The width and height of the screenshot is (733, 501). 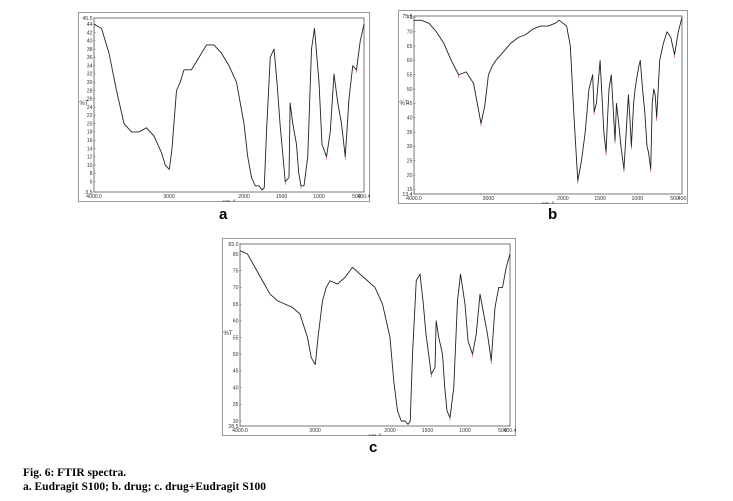 What do you see at coordinates (90, 25) in the screenshot?
I see `y-tick-label: 44` at bounding box center [90, 25].